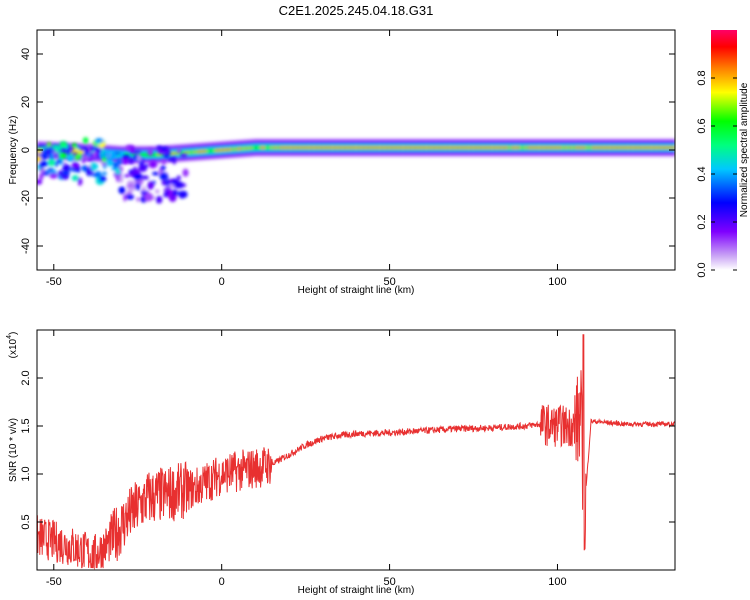 Image resolution: width=750 pixels, height=600 pixels. Describe the element at coordinates (744, 149) in the screenshot. I see `colorbar-label: Normalized spectral amplitude` at that location.